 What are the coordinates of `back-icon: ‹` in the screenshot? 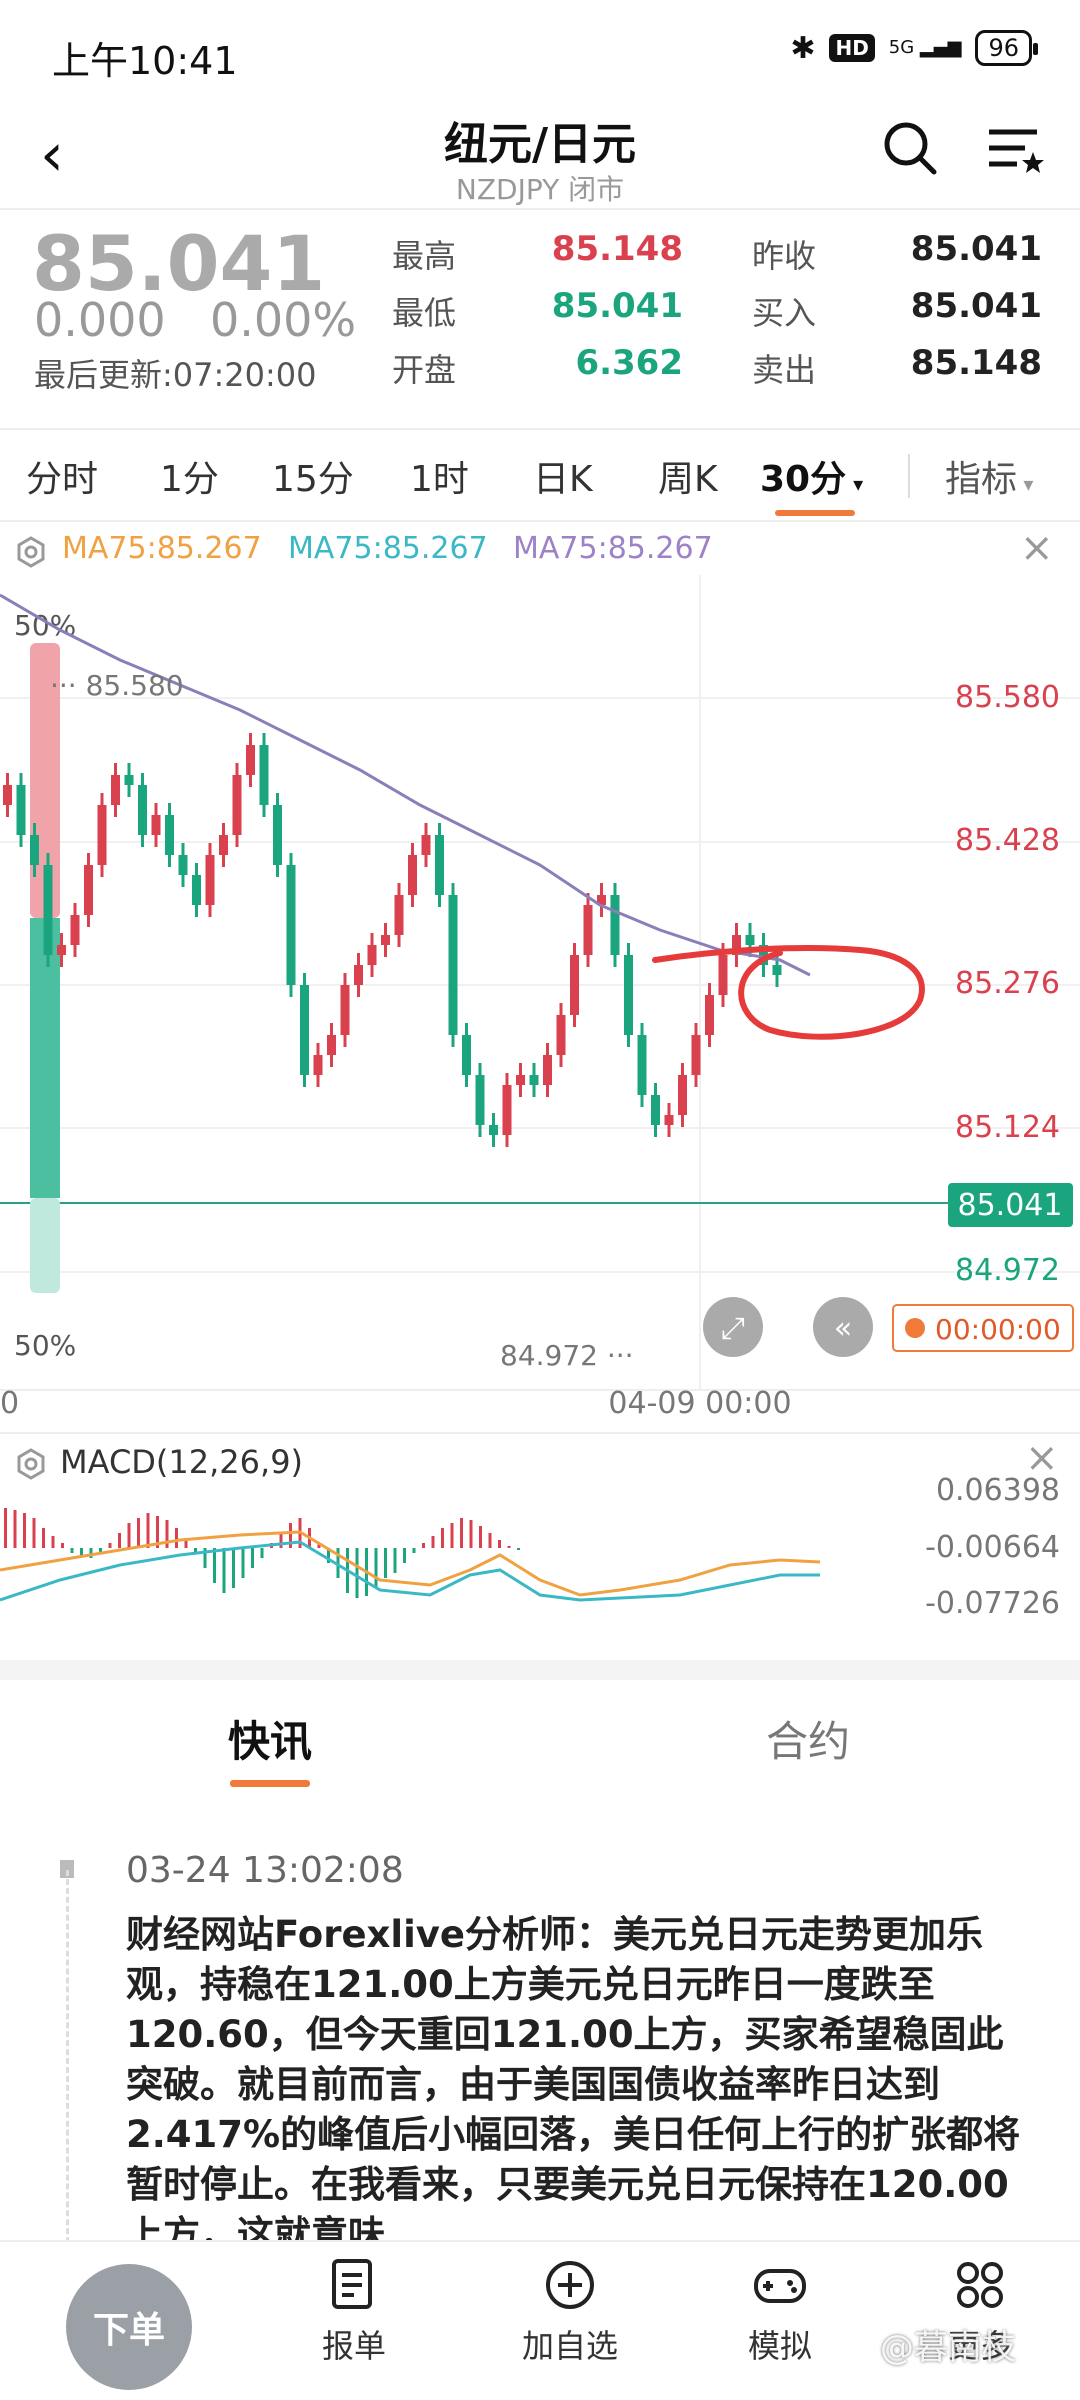 It's located at (52, 155).